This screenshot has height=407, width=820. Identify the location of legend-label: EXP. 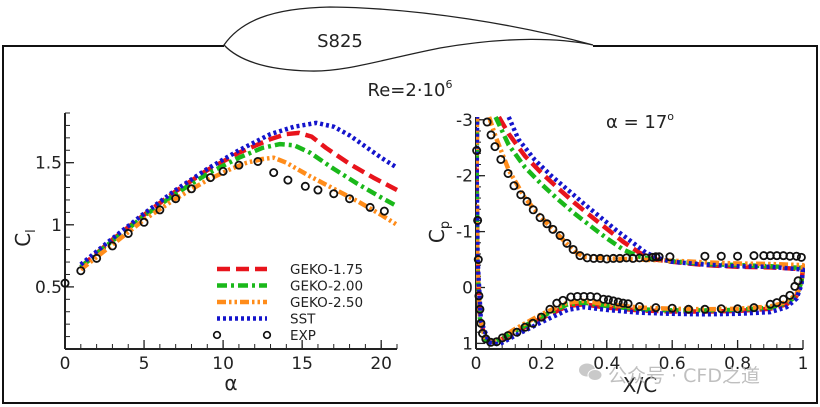
(303, 336).